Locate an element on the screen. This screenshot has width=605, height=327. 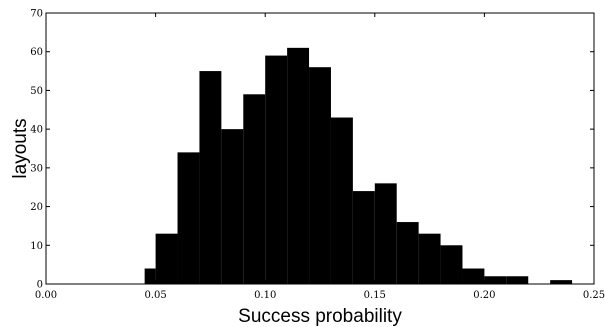
x-tick-label: 0.10 is located at coordinates (265, 295).